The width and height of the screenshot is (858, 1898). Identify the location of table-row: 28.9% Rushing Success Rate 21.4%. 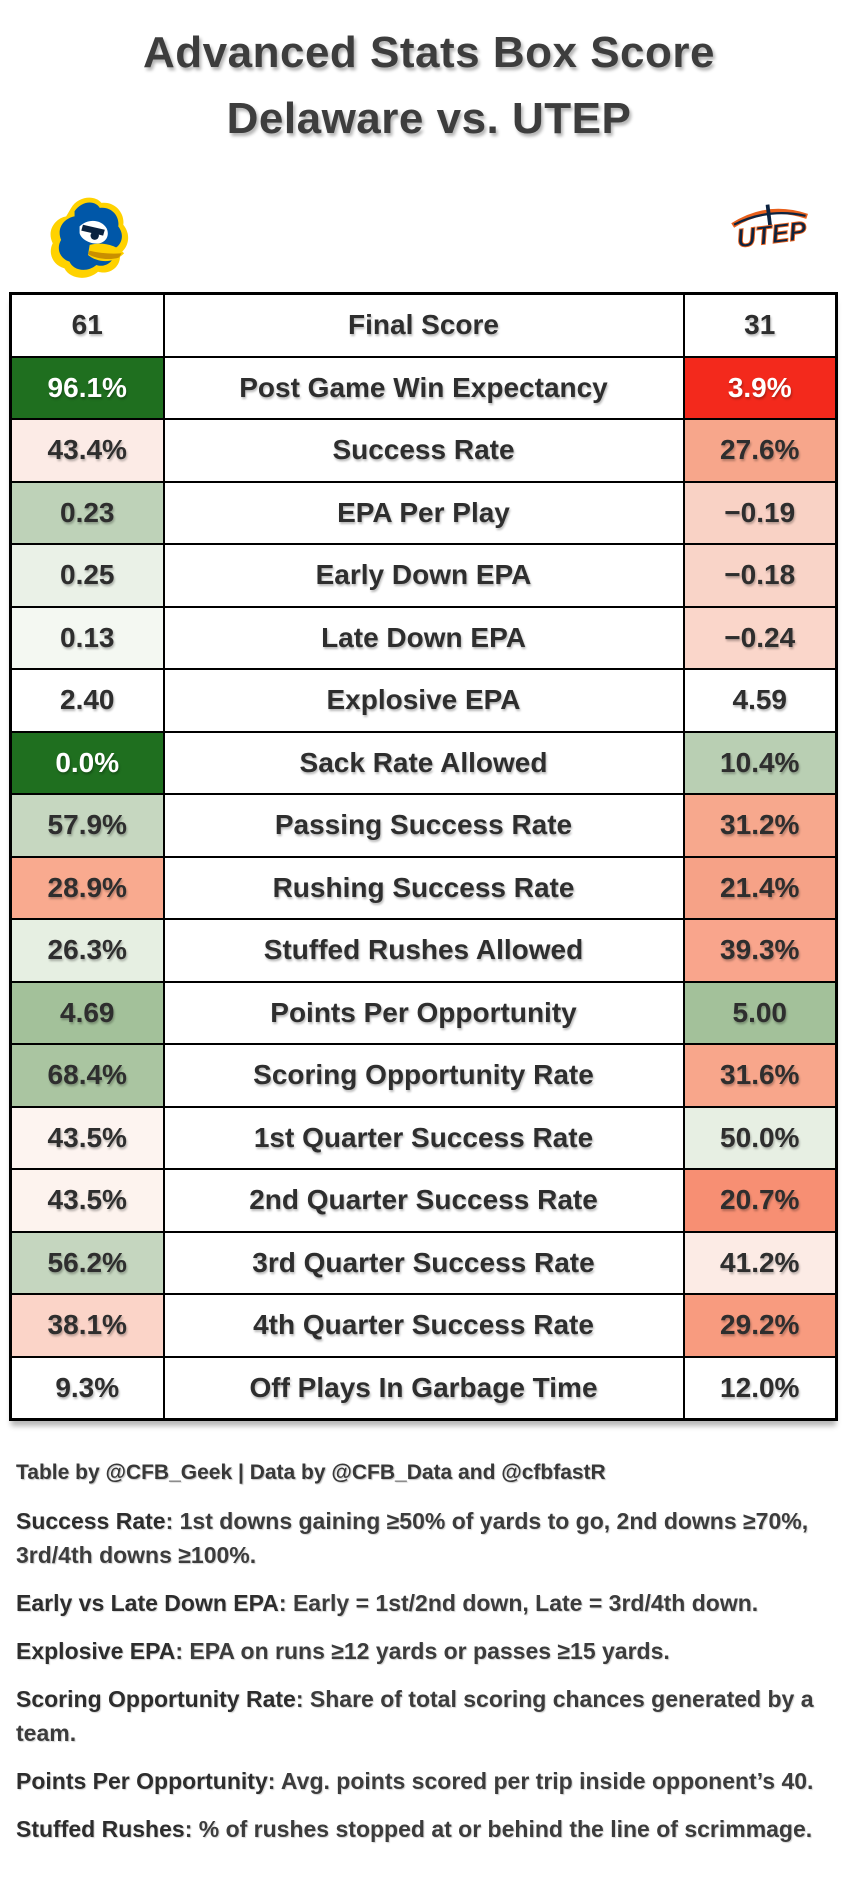
(423, 887).